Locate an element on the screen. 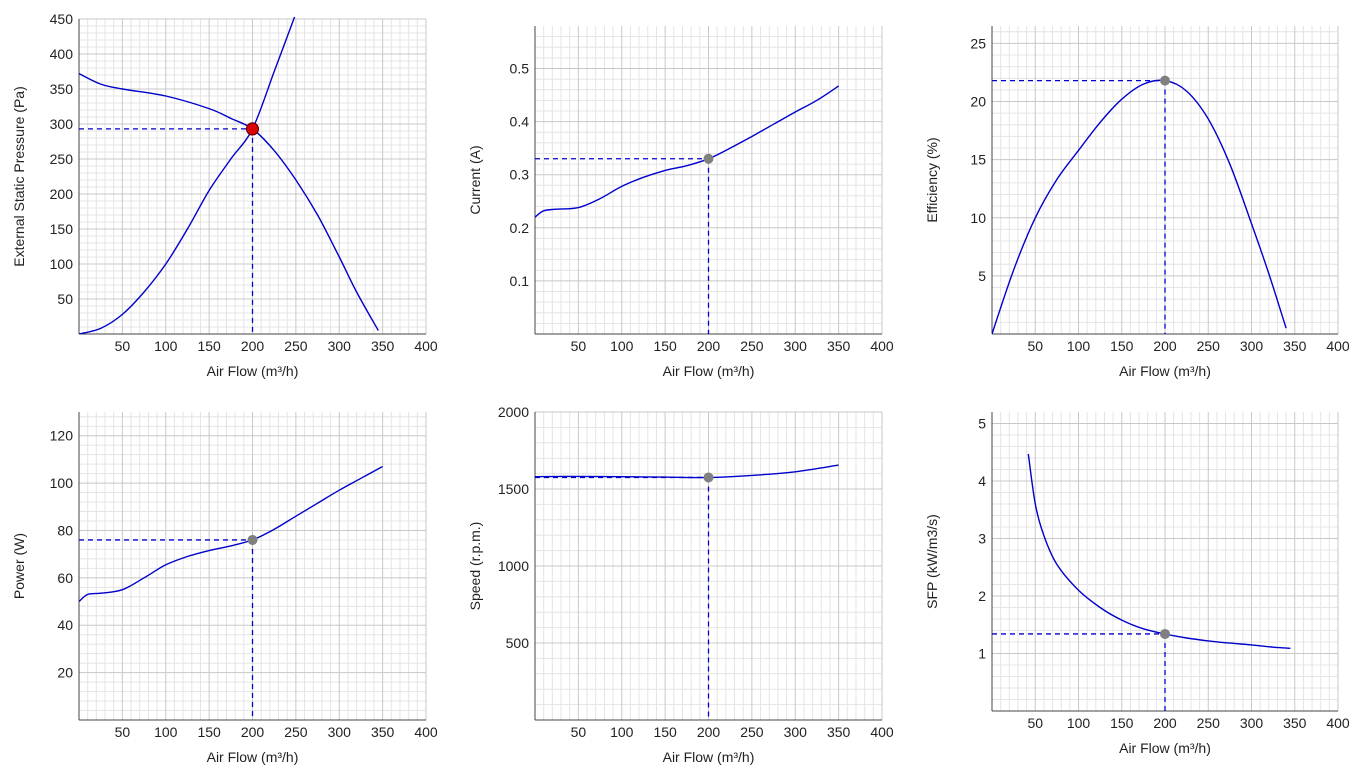 This screenshot has width=1359, height=781. y-tick-label: 15 is located at coordinates (978, 160).